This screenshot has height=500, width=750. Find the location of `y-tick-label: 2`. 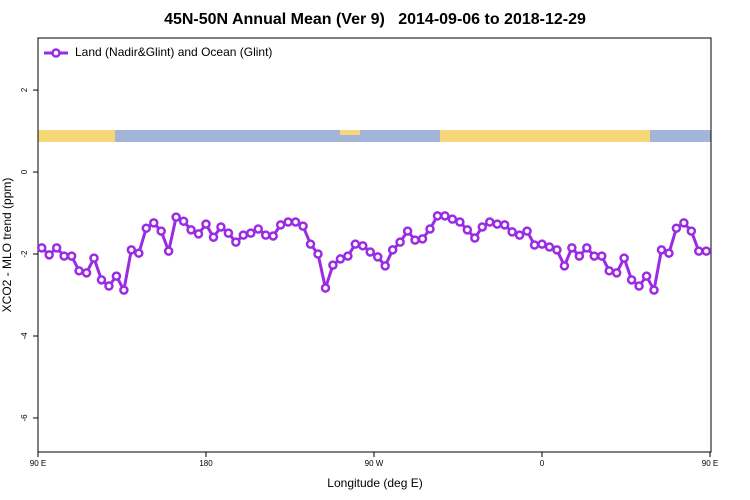

y-tick-label: 2 is located at coordinates (24, 89).